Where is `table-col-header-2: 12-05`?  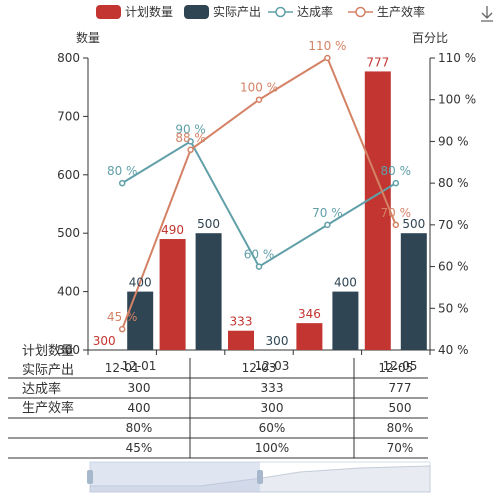 table-col-header-2: 12-05 is located at coordinates (400, 366).